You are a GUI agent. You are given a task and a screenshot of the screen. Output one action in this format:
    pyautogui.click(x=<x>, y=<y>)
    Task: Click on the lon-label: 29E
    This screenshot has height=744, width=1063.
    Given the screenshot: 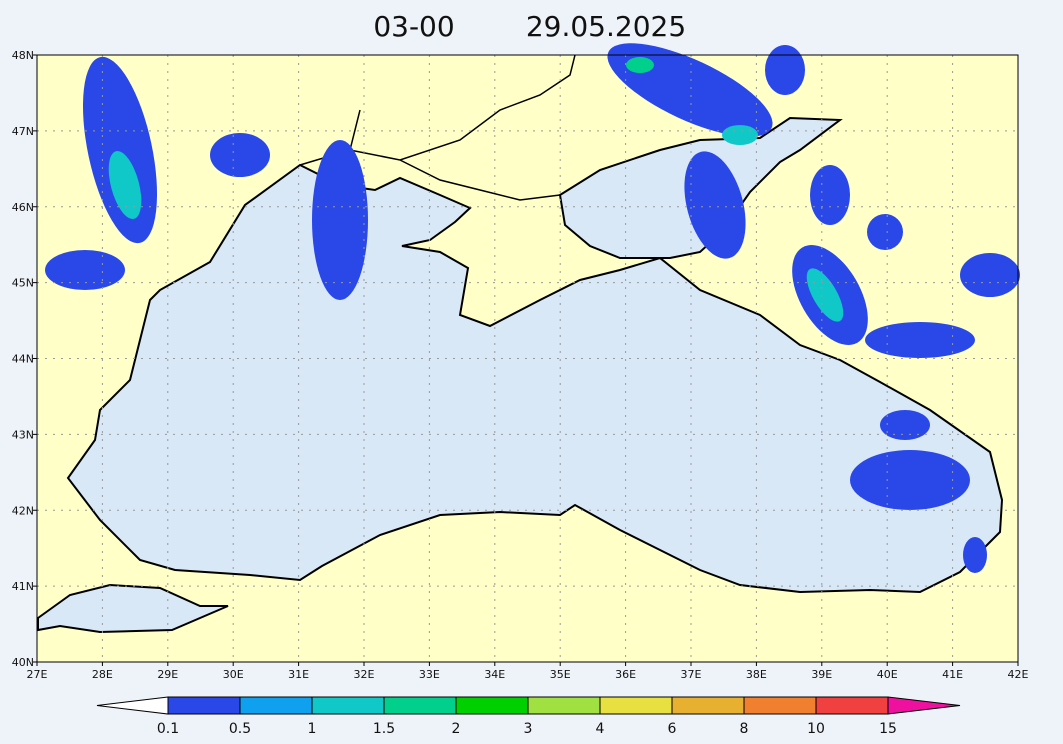 What is the action you would take?
    pyautogui.click(x=167, y=674)
    